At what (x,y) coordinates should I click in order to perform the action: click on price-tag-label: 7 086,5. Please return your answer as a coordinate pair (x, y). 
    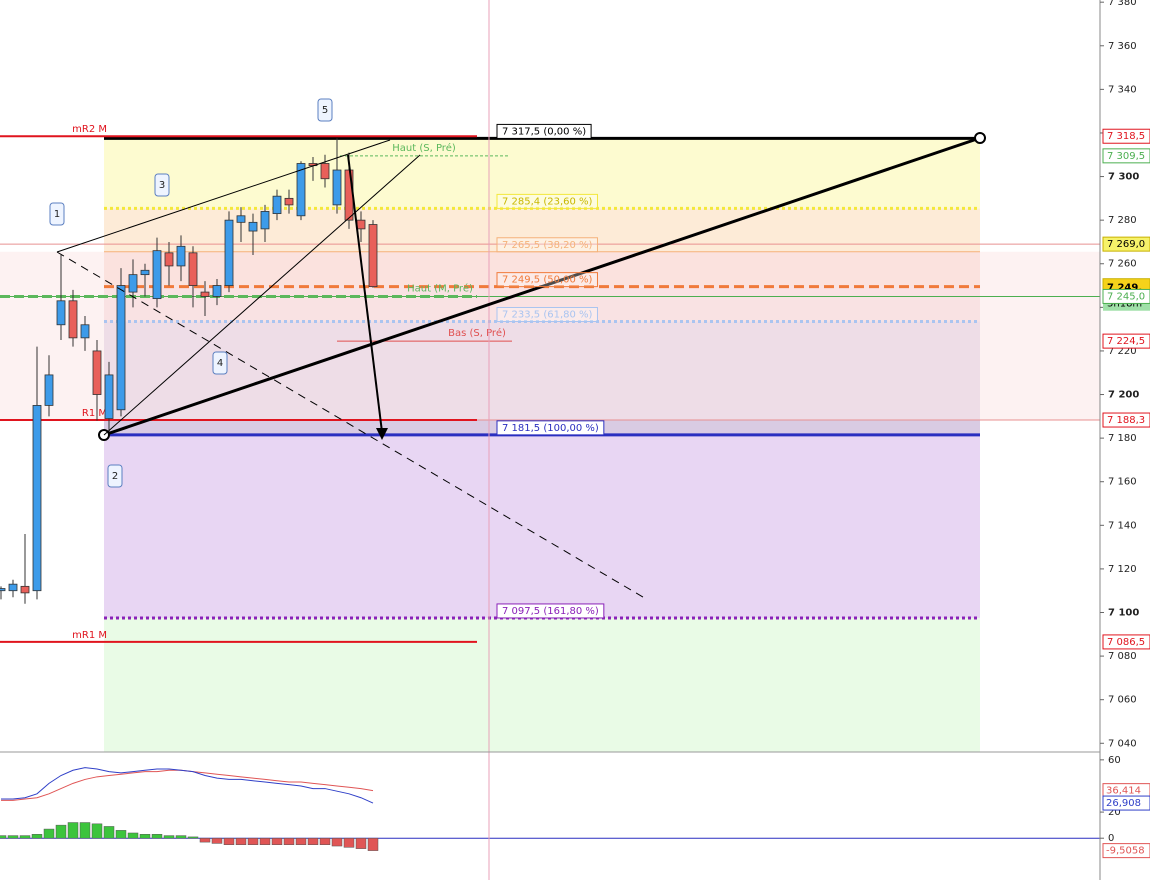
    Looking at the image, I should click on (1126, 642).